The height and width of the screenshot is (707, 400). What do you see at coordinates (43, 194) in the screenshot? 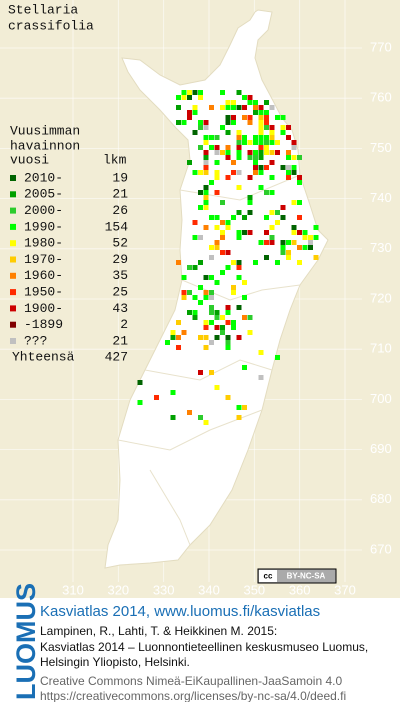
I see `legend-label: 2005-` at bounding box center [43, 194].